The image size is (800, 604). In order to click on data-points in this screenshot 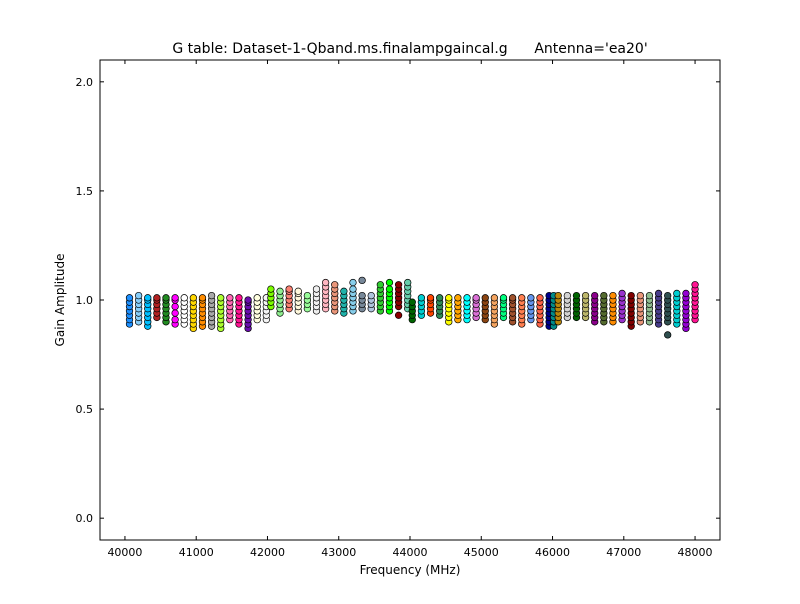, I will do `click(412, 307)`.